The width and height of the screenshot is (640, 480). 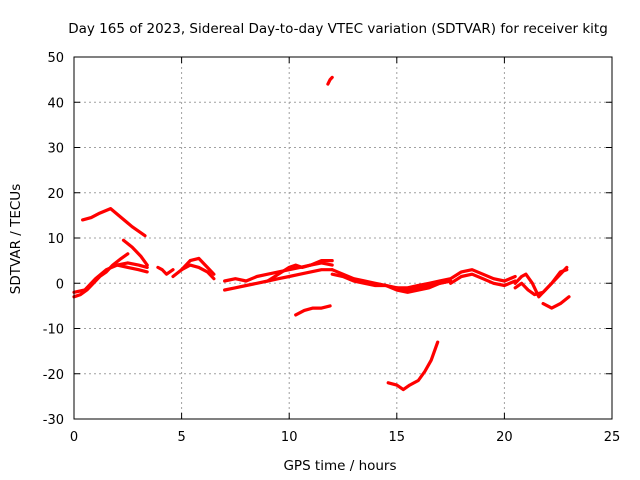 I want to click on x-tick-label: 20, so click(x=504, y=437).